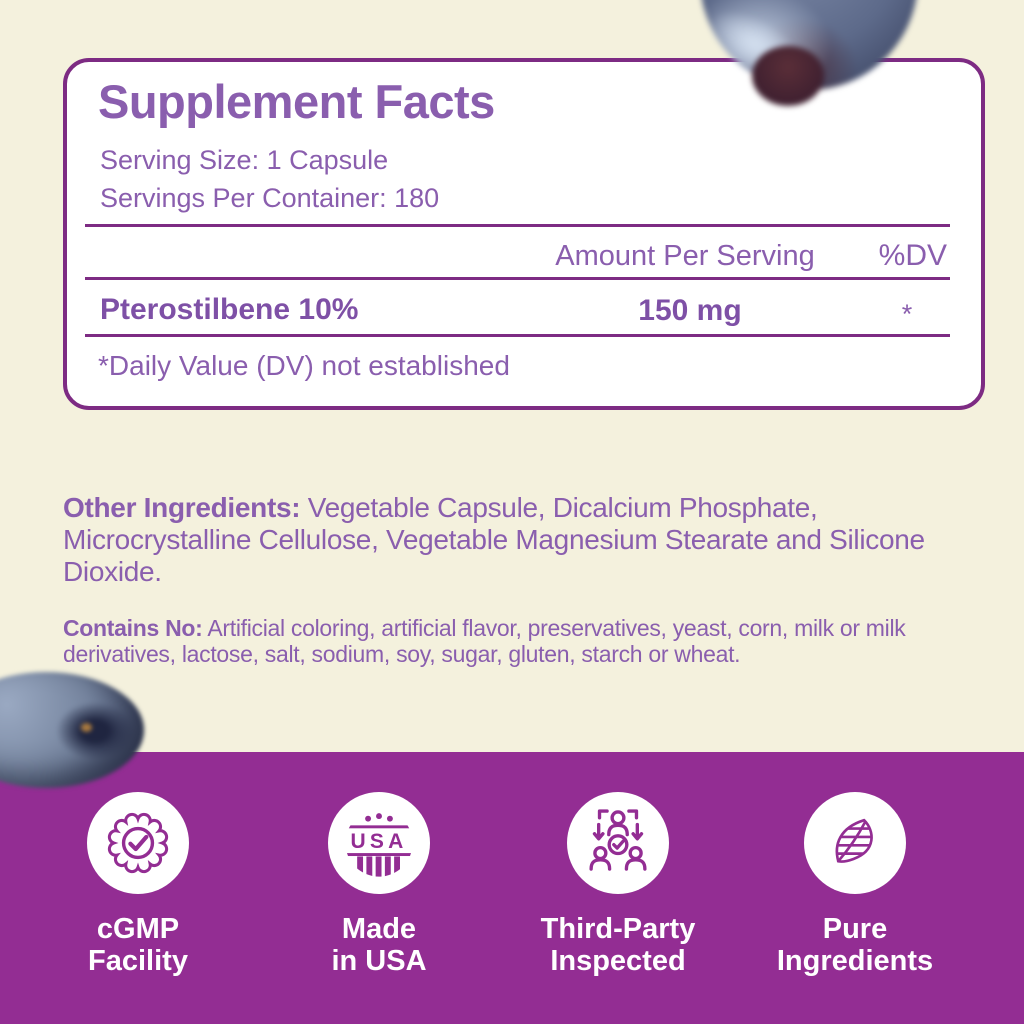  I want to click on servings-per-container-text: Servings Per Container: 180, so click(270, 198).